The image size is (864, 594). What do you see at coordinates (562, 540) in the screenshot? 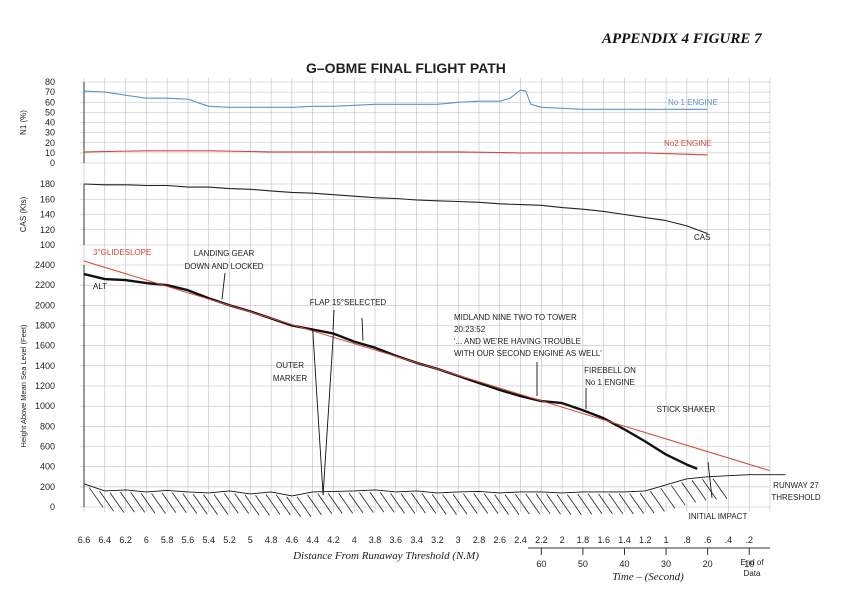
I see `x-tick-label: 2` at bounding box center [562, 540].